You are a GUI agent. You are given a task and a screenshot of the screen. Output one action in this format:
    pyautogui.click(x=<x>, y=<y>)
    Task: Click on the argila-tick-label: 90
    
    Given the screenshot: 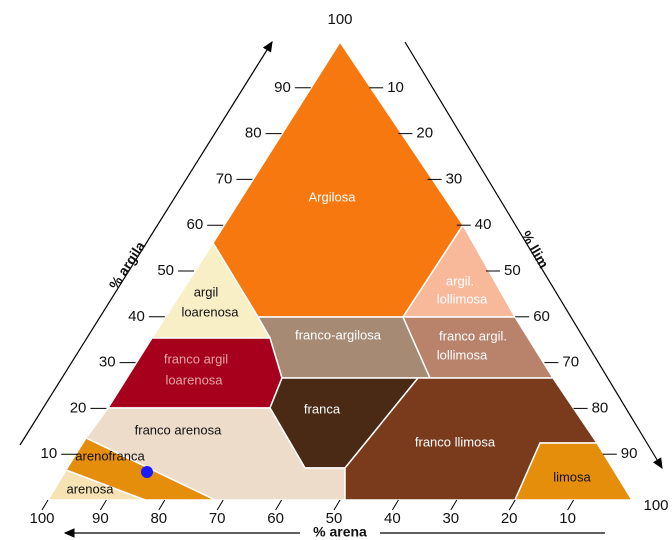 What is the action you would take?
    pyautogui.click(x=282, y=87)
    